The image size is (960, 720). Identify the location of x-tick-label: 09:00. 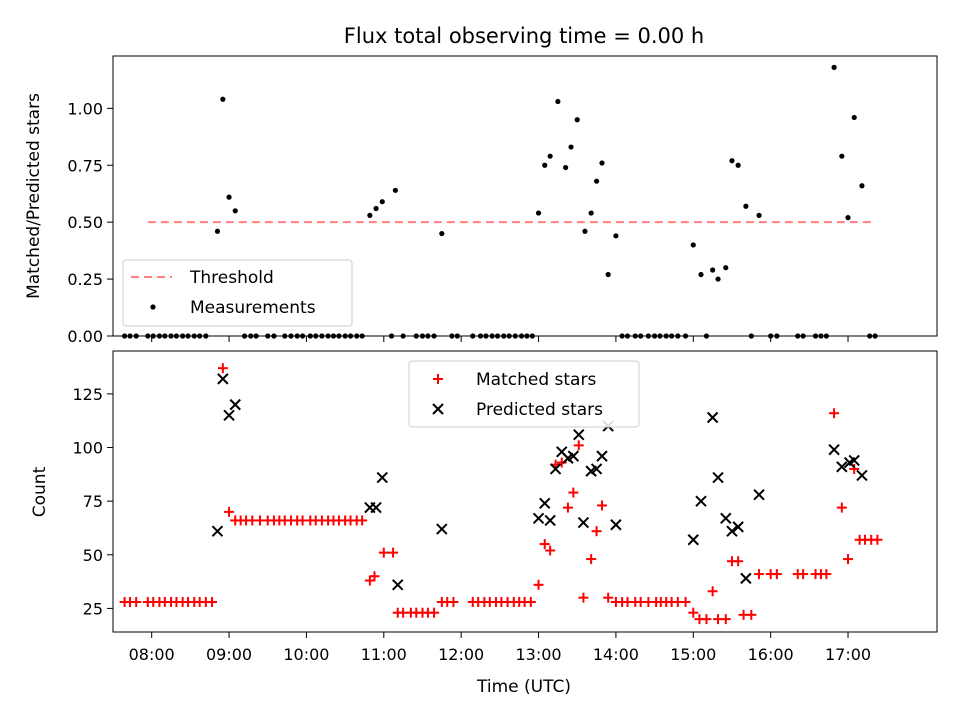
(229, 654).